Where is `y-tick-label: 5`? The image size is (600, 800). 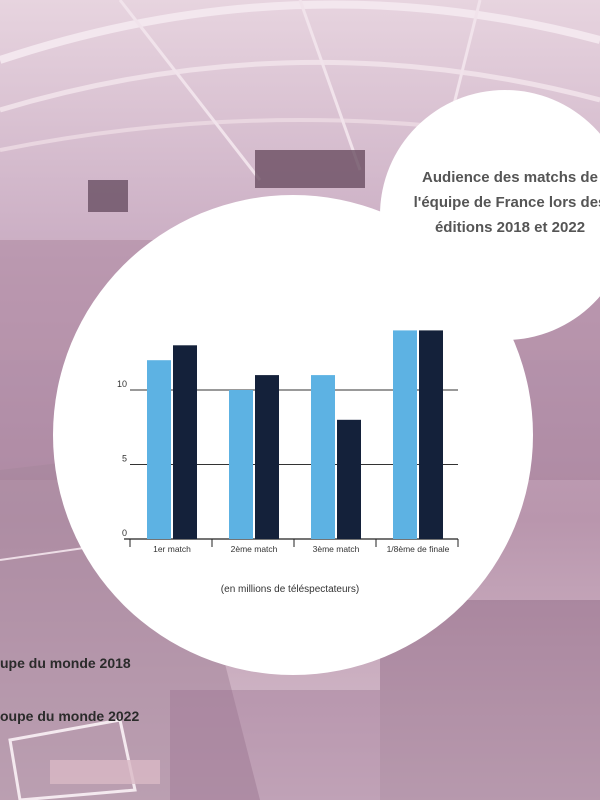 y-tick-label: 5 is located at coordinates (124, 459).